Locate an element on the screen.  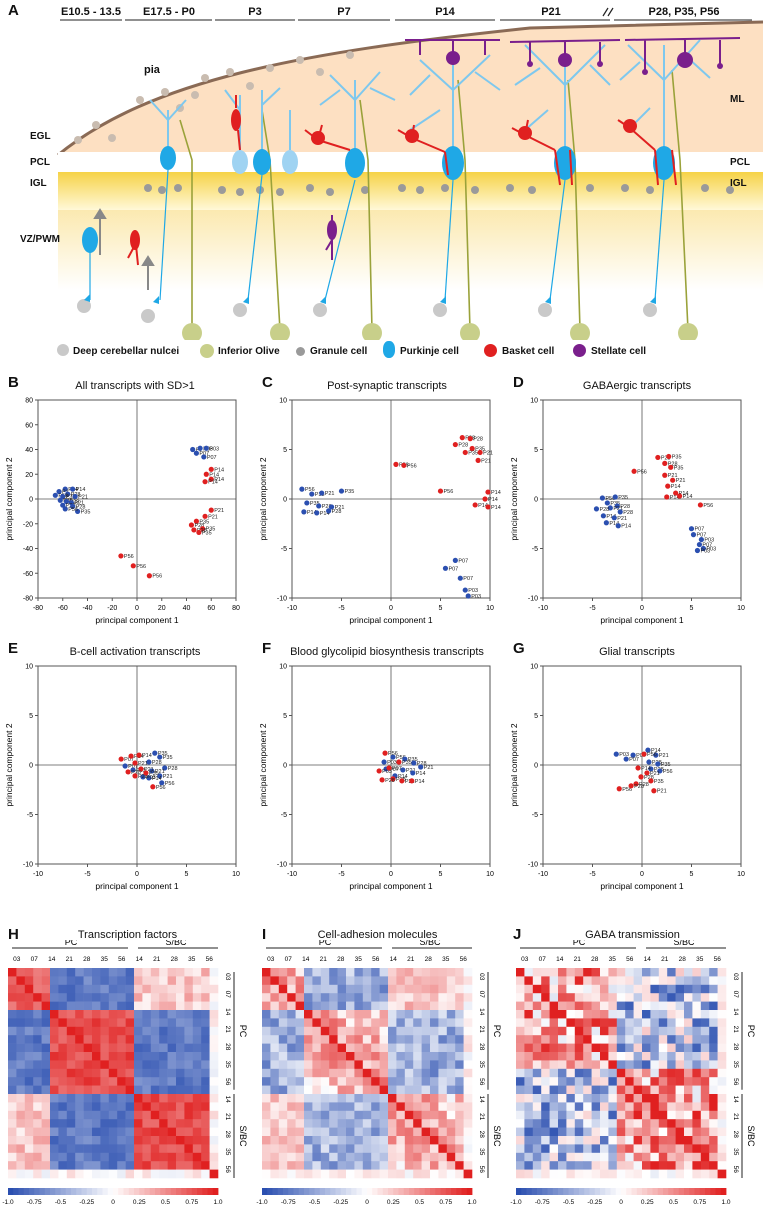
y-tick-label: 10 is located at coordinates (534, 401).